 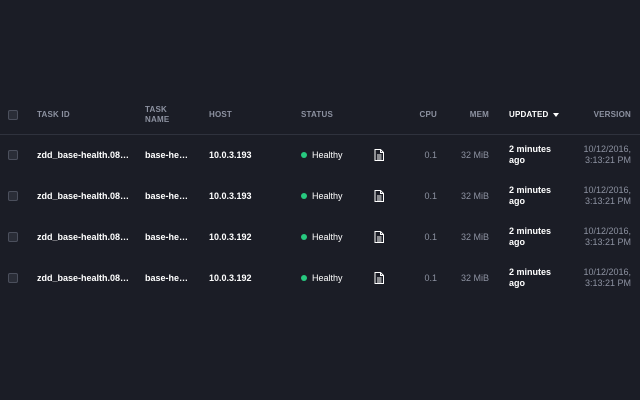 I want to click on header-status: STATUS, so click(x=331, y=115).